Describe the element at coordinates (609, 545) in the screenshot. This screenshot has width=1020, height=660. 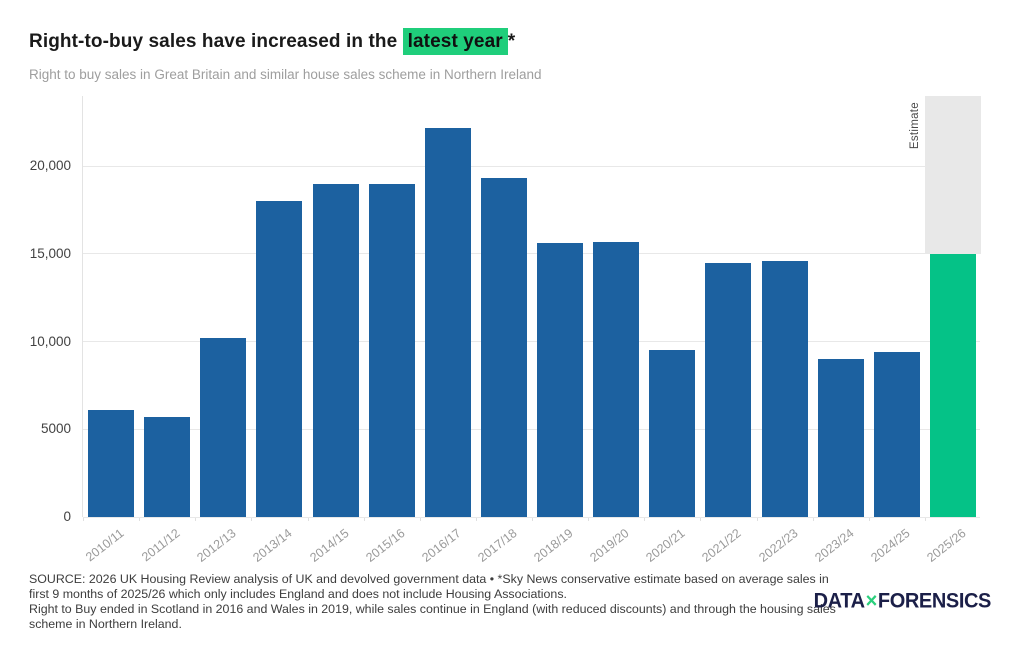
I see `x-axis-label: 2019/20` at that location.